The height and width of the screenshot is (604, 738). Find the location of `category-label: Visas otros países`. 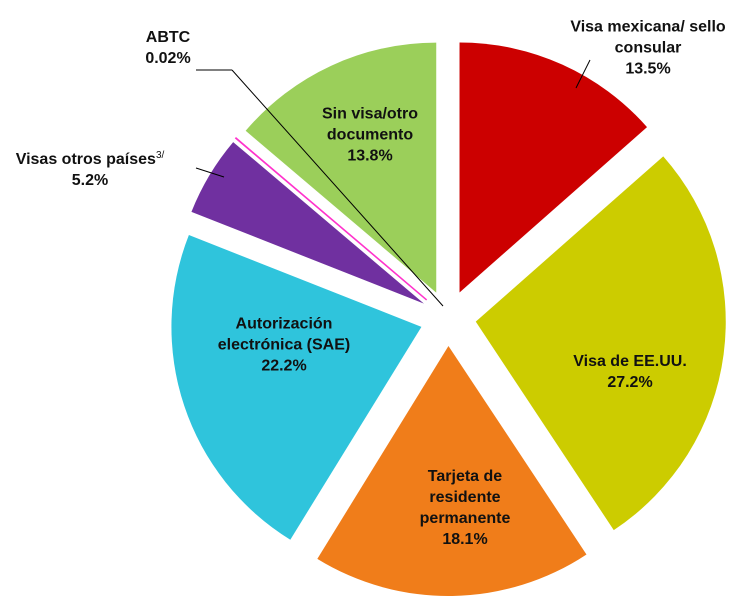

category-label: Visas otros países is located at coordinates (85, 160).